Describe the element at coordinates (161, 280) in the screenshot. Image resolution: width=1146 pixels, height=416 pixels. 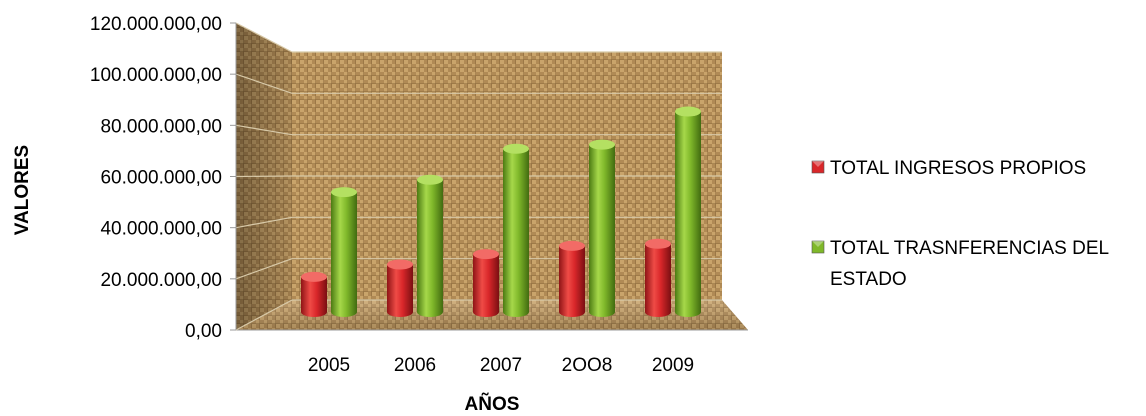
I see `y-tick-label: 20.000.000,00` at that location.